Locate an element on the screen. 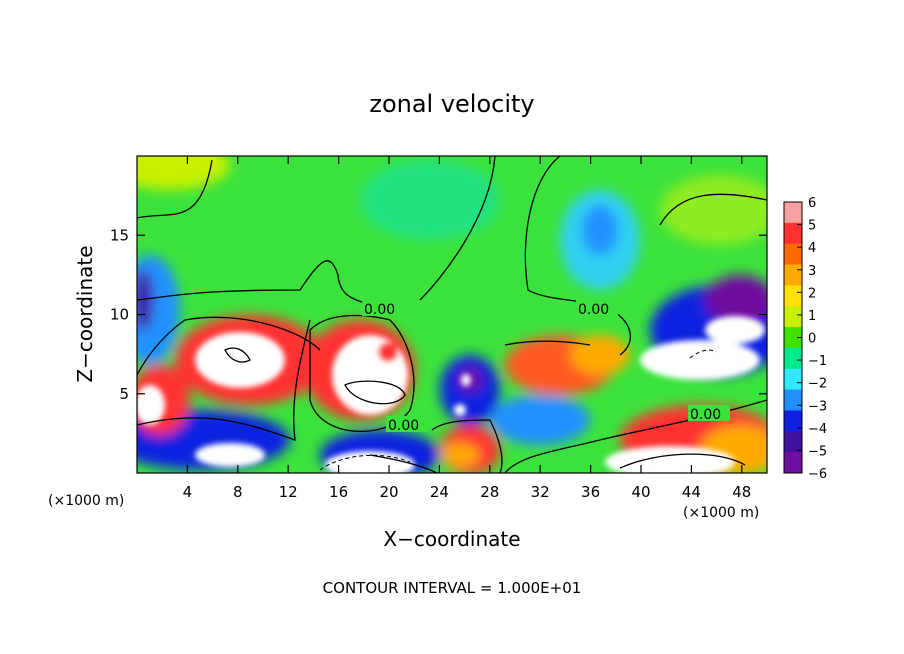 The image size is (904, 654). y-tick-label: 5 is located at coordinates (124, 394).